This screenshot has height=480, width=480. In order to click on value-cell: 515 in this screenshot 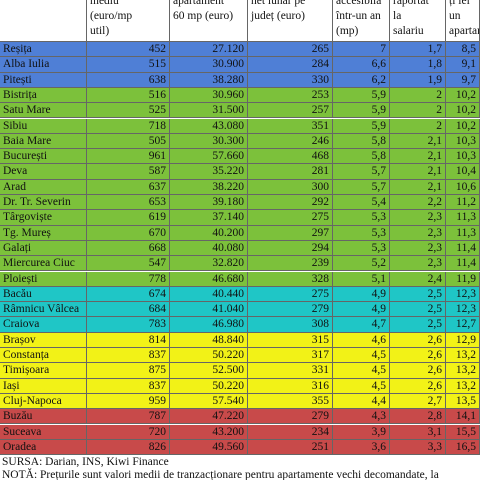, I will do `click(128, 65)`.